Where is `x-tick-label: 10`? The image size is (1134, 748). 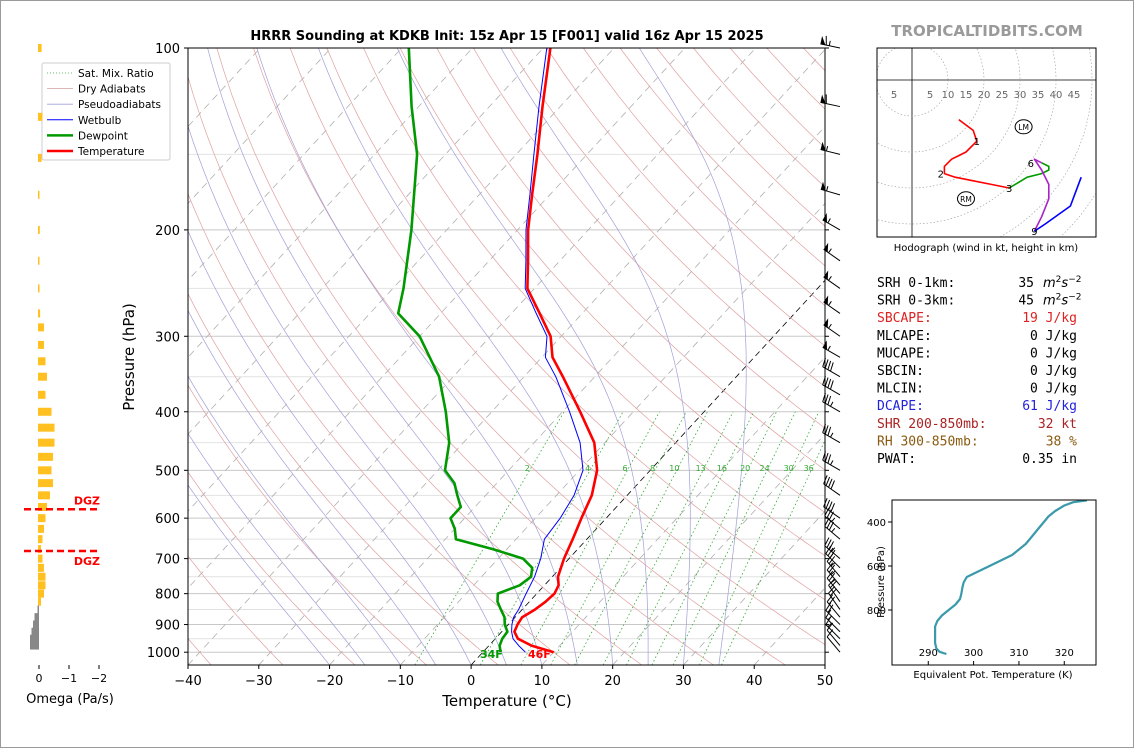 x-tick-label: 10 is located at coordinates (542, 681).